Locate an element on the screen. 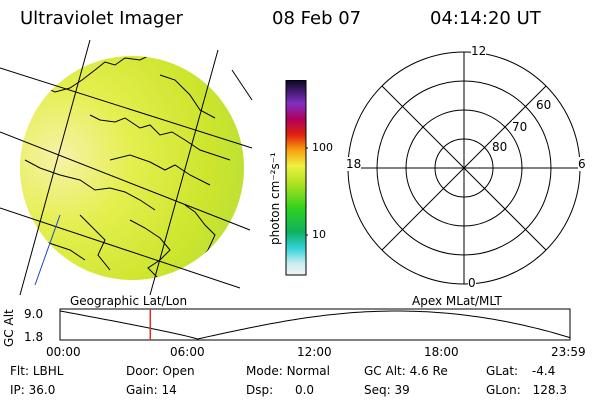 The width and height of the screenshot is (600, 400). color-bar is located at coordinates (296, 178).